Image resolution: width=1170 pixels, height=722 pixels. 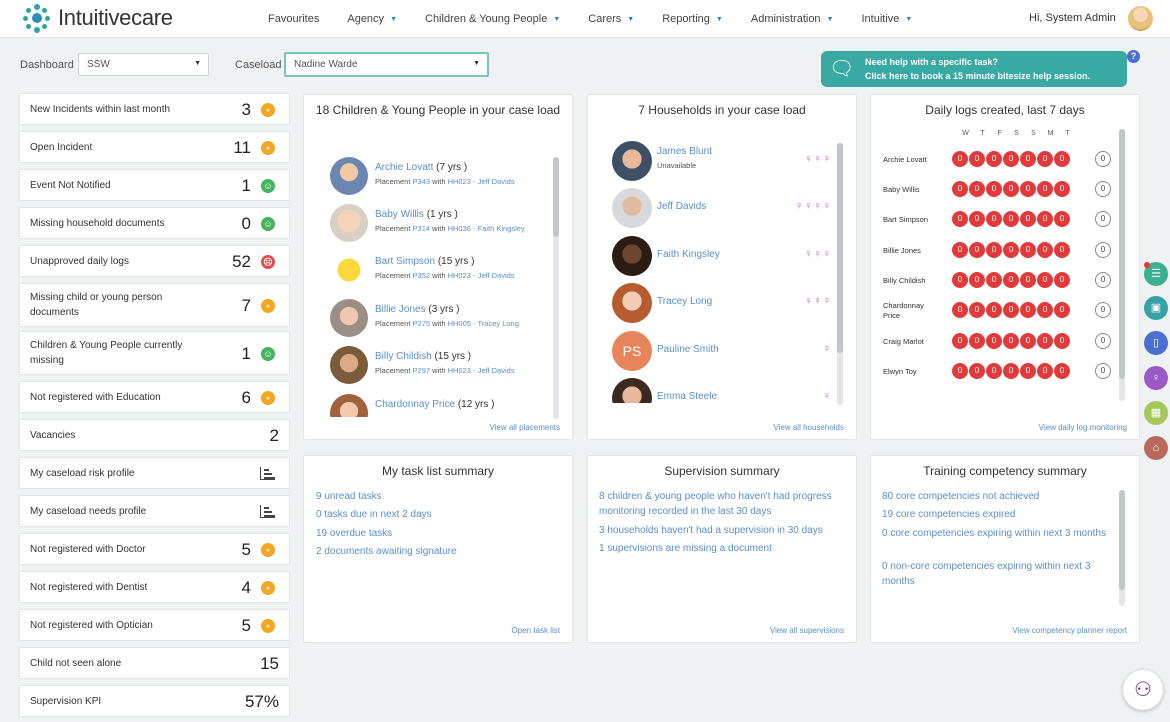 I want to click on training-summary-line: 19 core competencies expired, so click(x=994, y=514).